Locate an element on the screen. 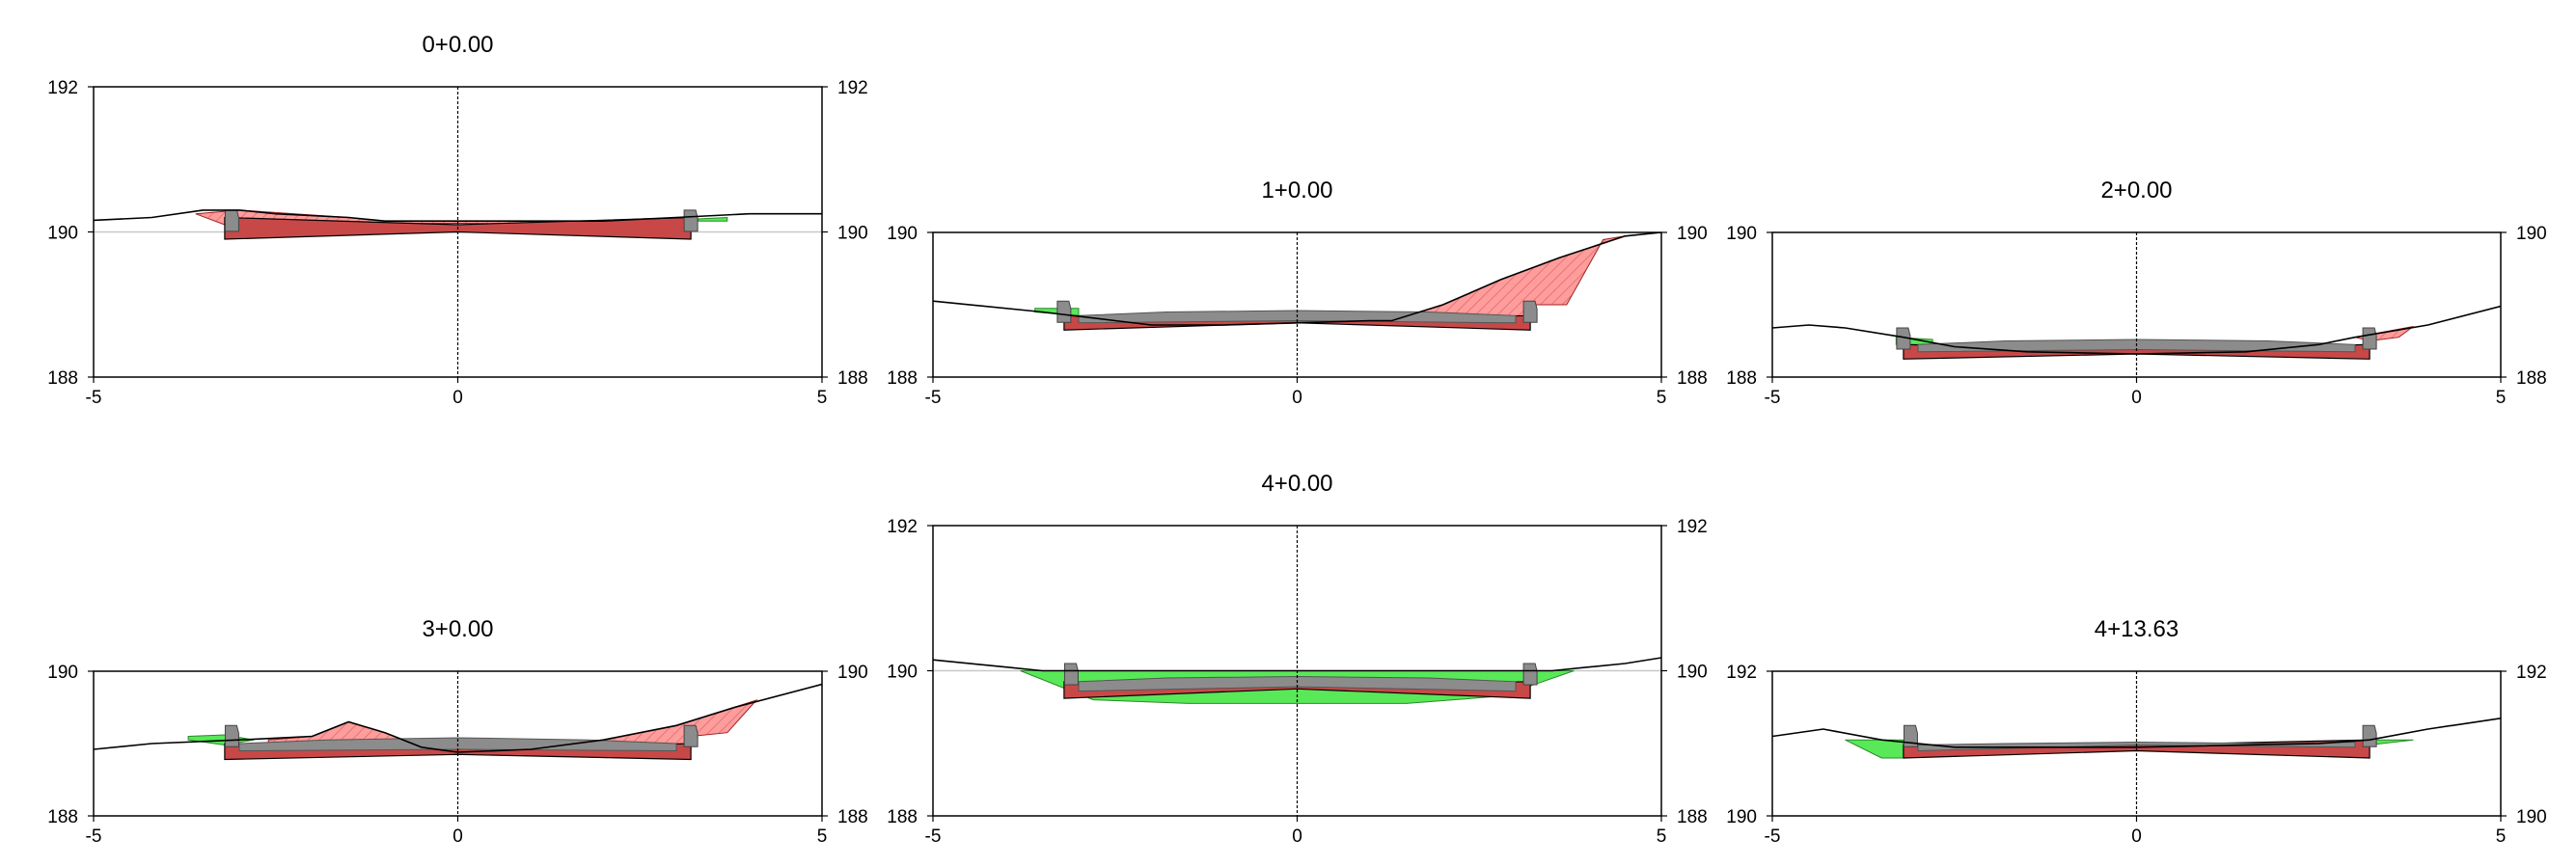 The width and height of the screenshot is (2576, 867). pavement-layer is located at coordinates (1298, 683).